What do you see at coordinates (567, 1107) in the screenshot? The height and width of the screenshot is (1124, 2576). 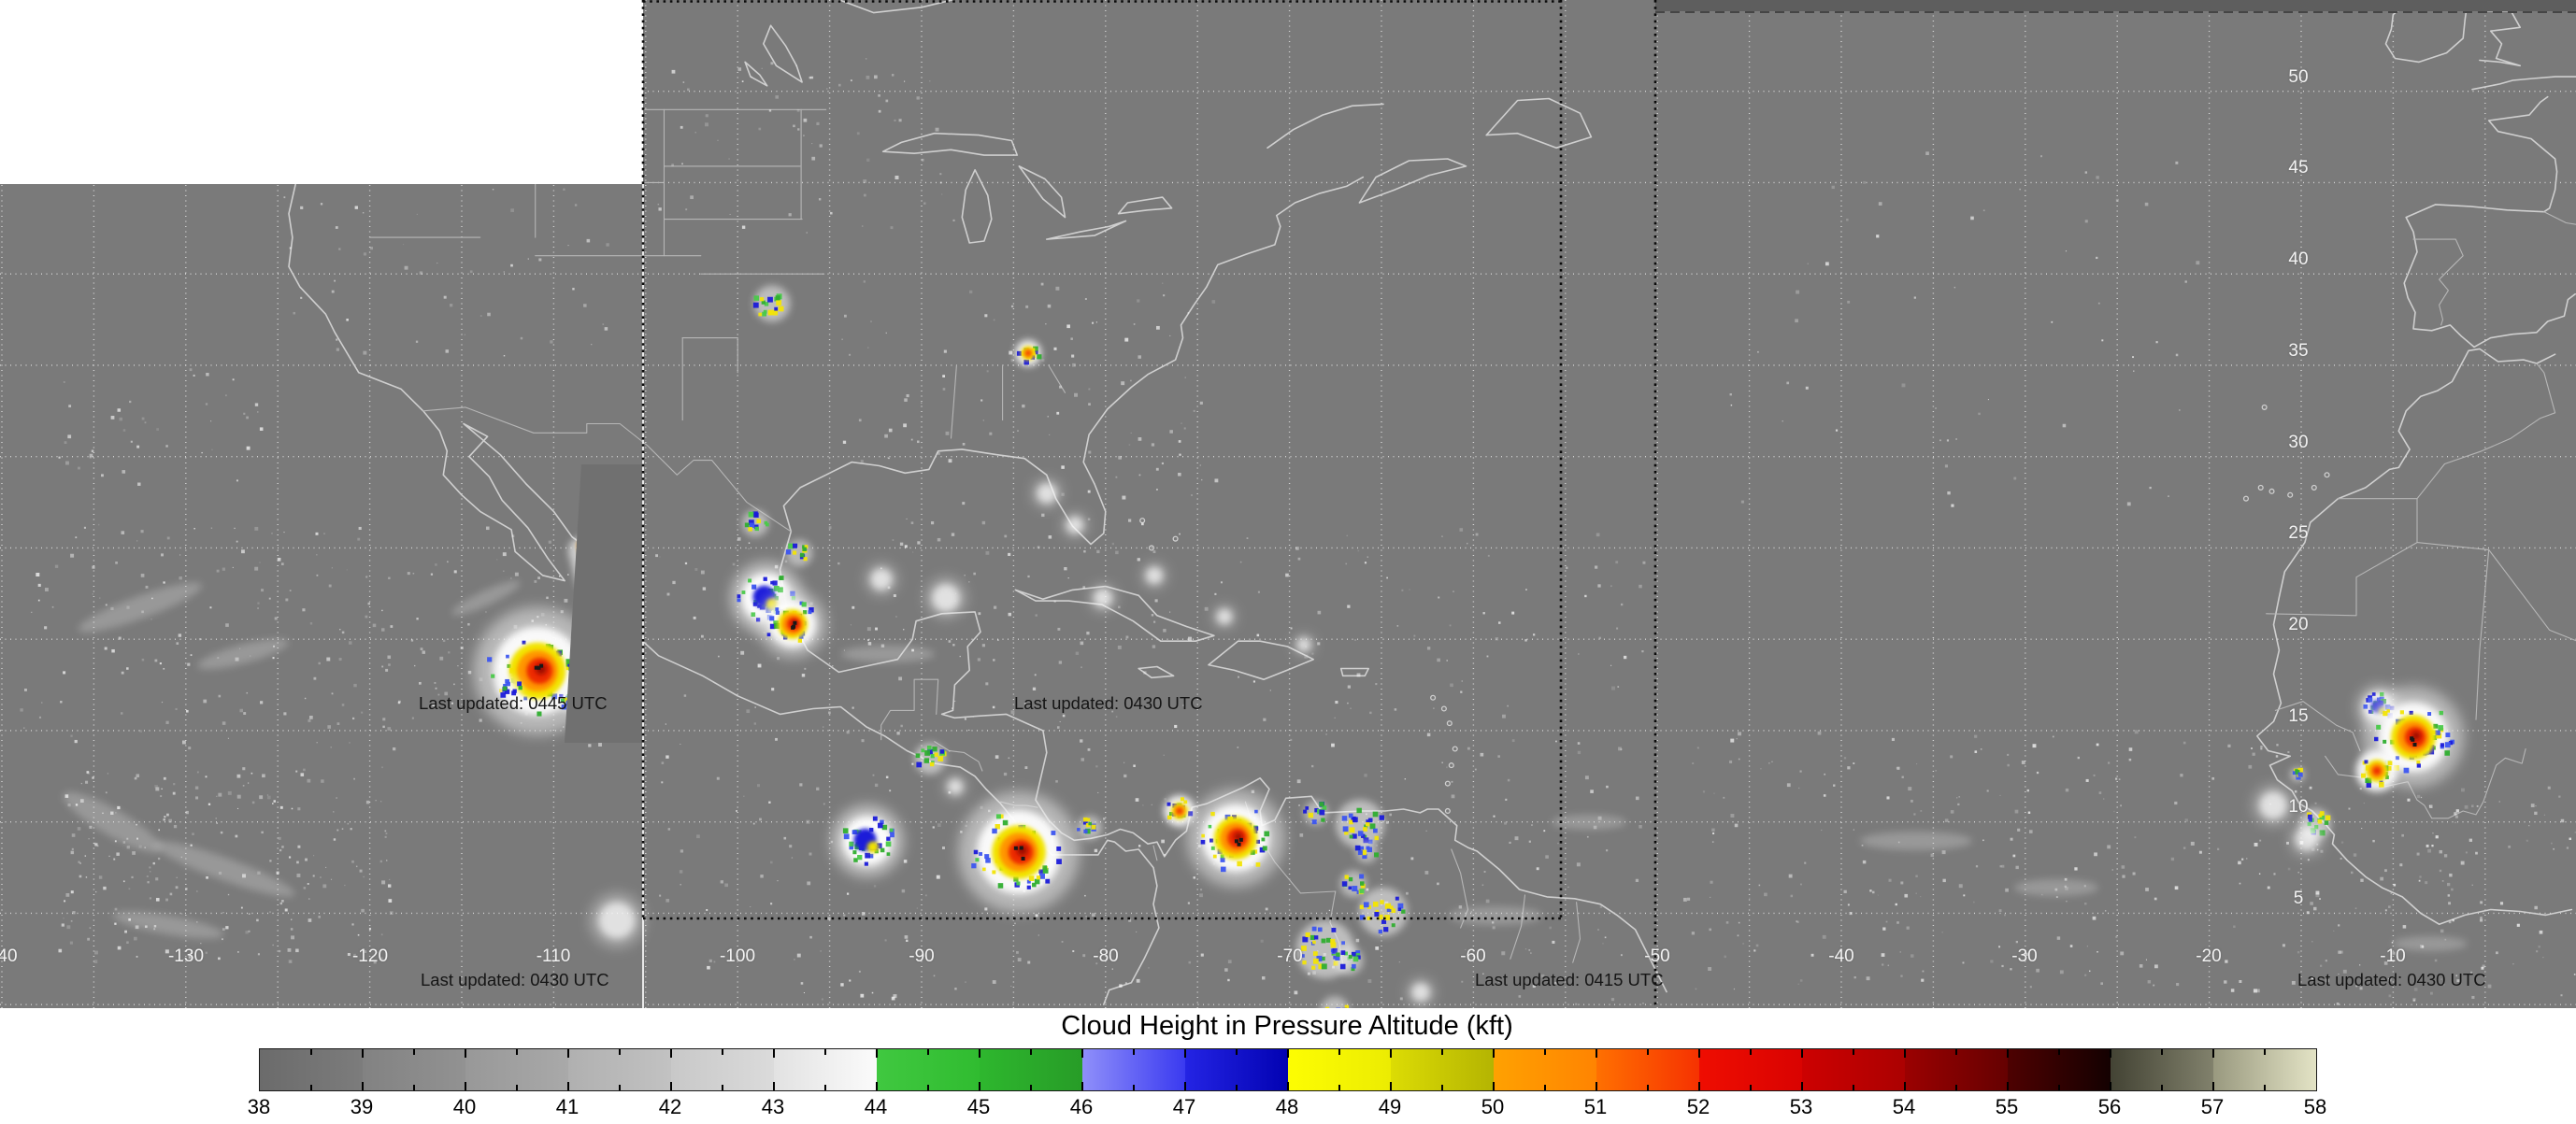 I see `colorbar-tick-label: 41` at bounding box center [567, 1107].